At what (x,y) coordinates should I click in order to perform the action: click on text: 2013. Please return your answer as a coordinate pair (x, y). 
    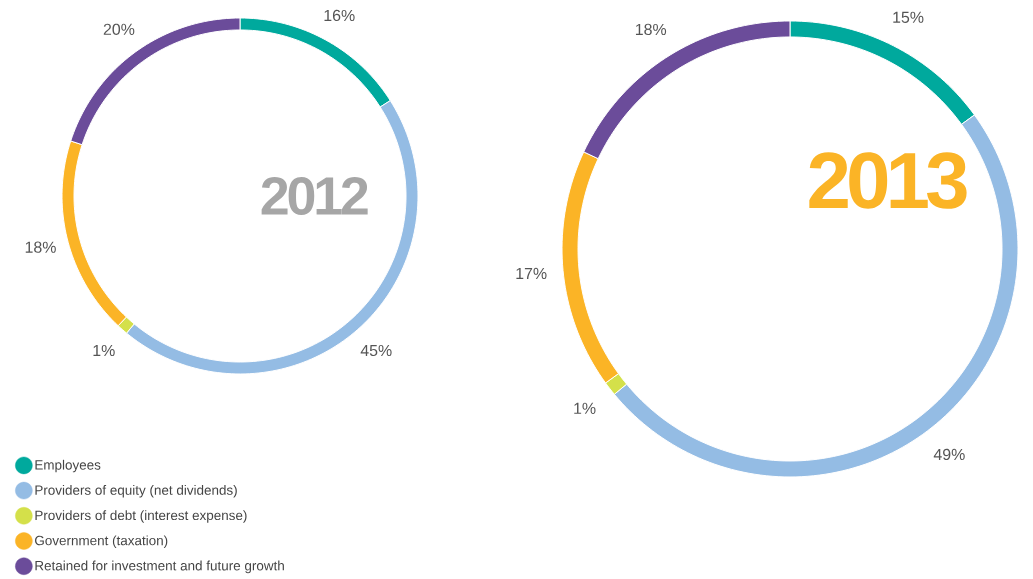
    Looking at the image, I should click on (888, 180).